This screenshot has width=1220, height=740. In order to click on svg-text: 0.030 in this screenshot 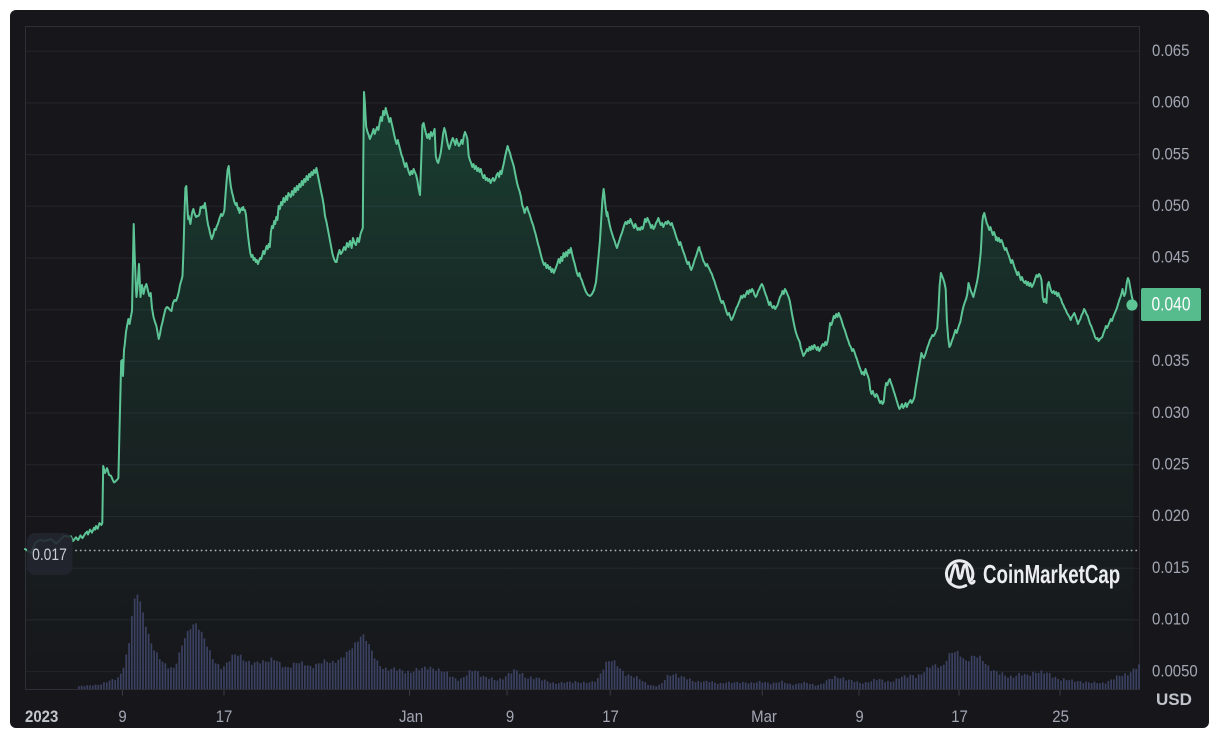, I will do `click(1171, 413)`.